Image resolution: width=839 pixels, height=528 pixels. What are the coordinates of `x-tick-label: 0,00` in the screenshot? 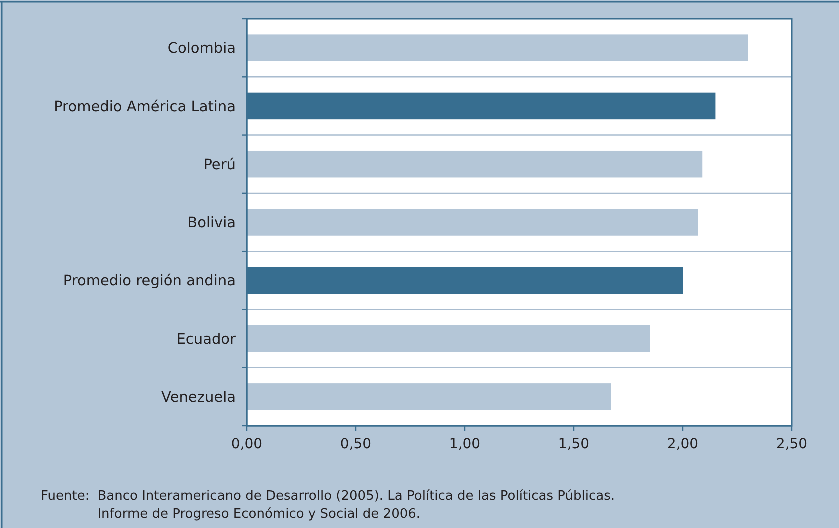 It's located at (247, 444).